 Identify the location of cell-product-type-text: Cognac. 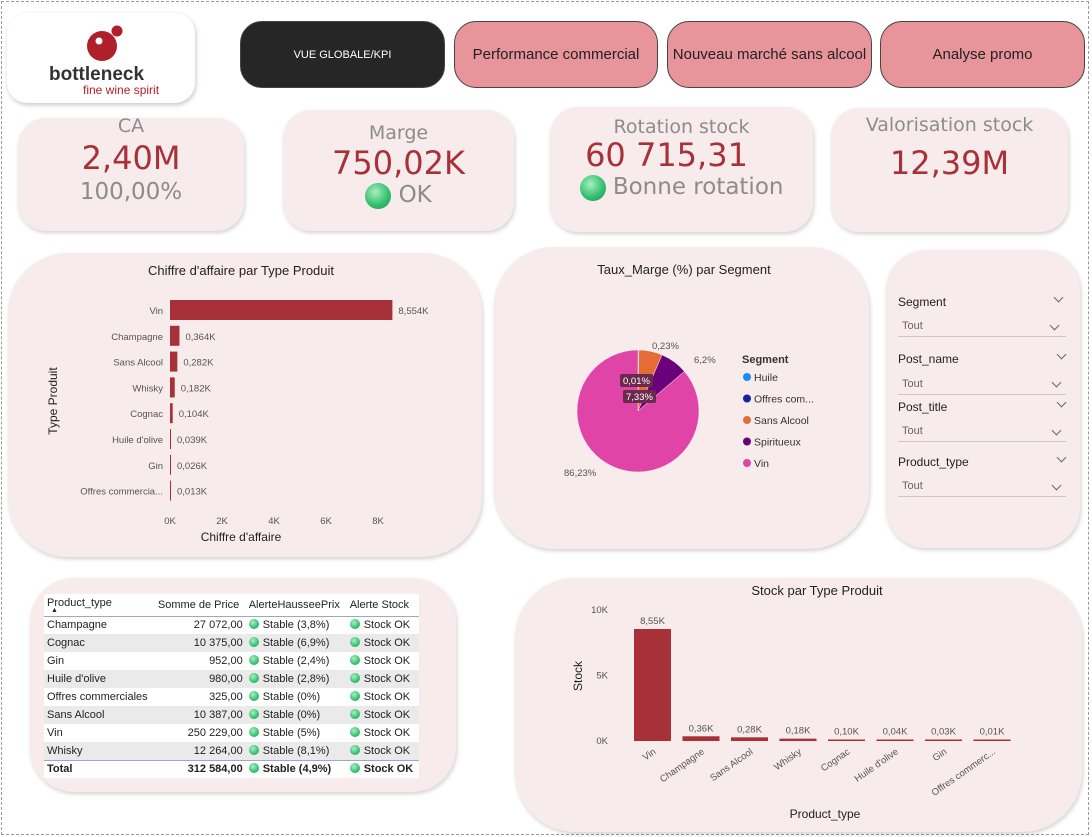
(66, 643).